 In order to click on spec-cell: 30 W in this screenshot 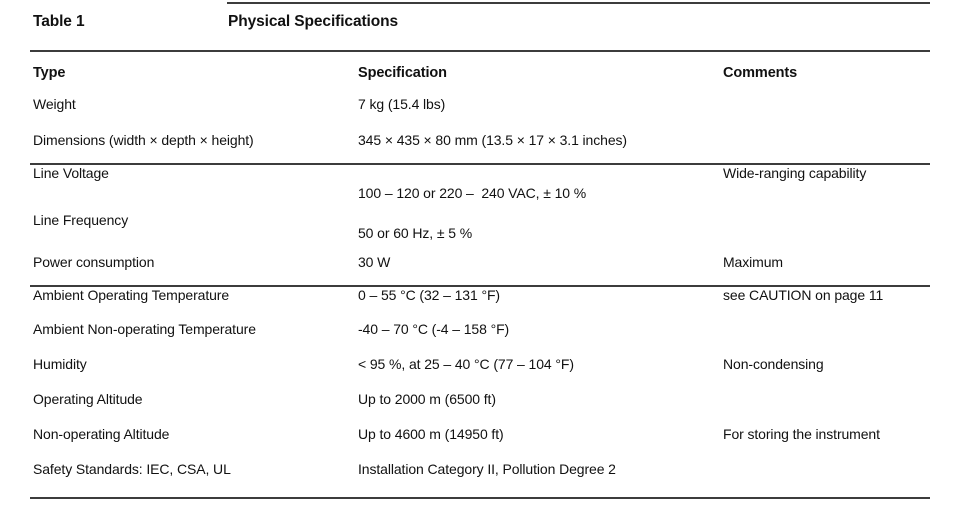, I will do `click(374, 262)`.